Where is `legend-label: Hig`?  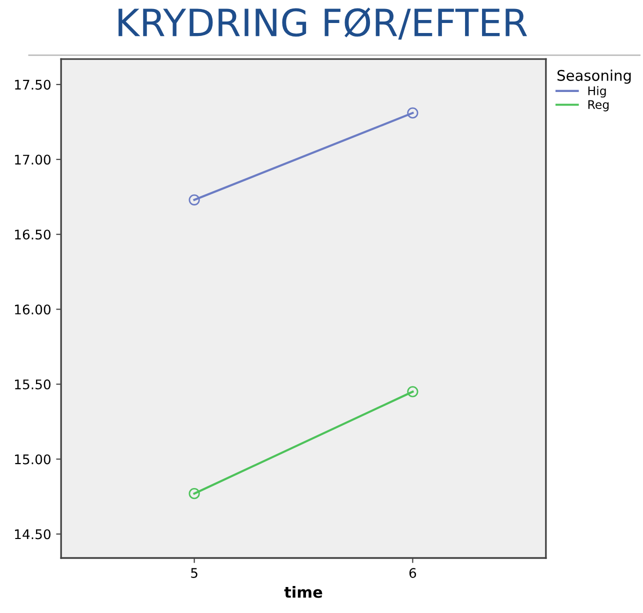 legend-label: Hig is located at coordinates (597, 92).